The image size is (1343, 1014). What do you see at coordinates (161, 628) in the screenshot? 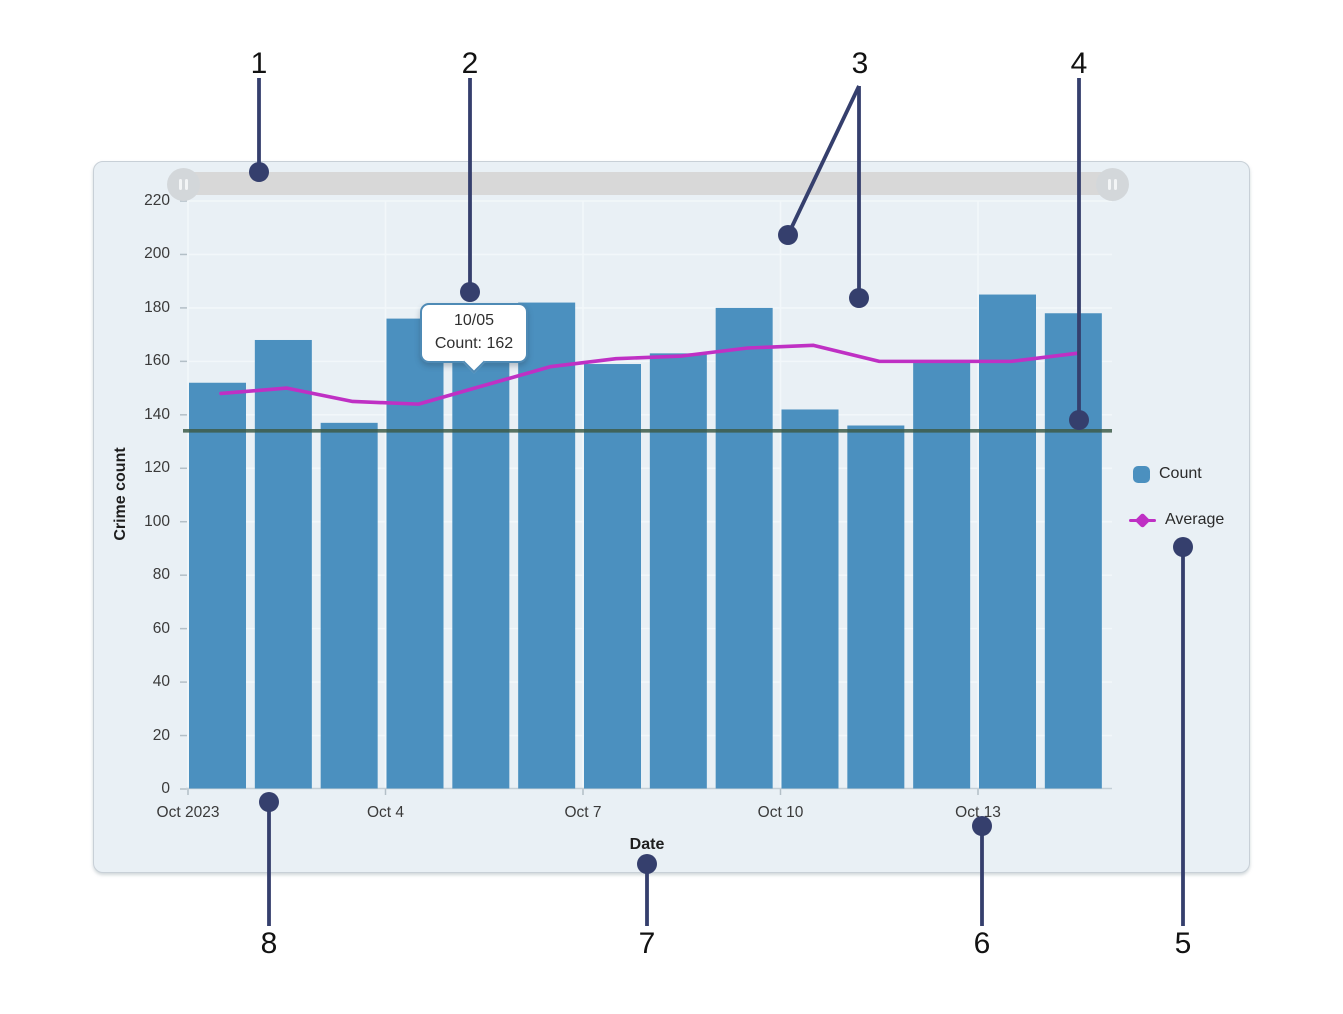
I see `y-tick-label: 60` at bounding box center [161, 628].